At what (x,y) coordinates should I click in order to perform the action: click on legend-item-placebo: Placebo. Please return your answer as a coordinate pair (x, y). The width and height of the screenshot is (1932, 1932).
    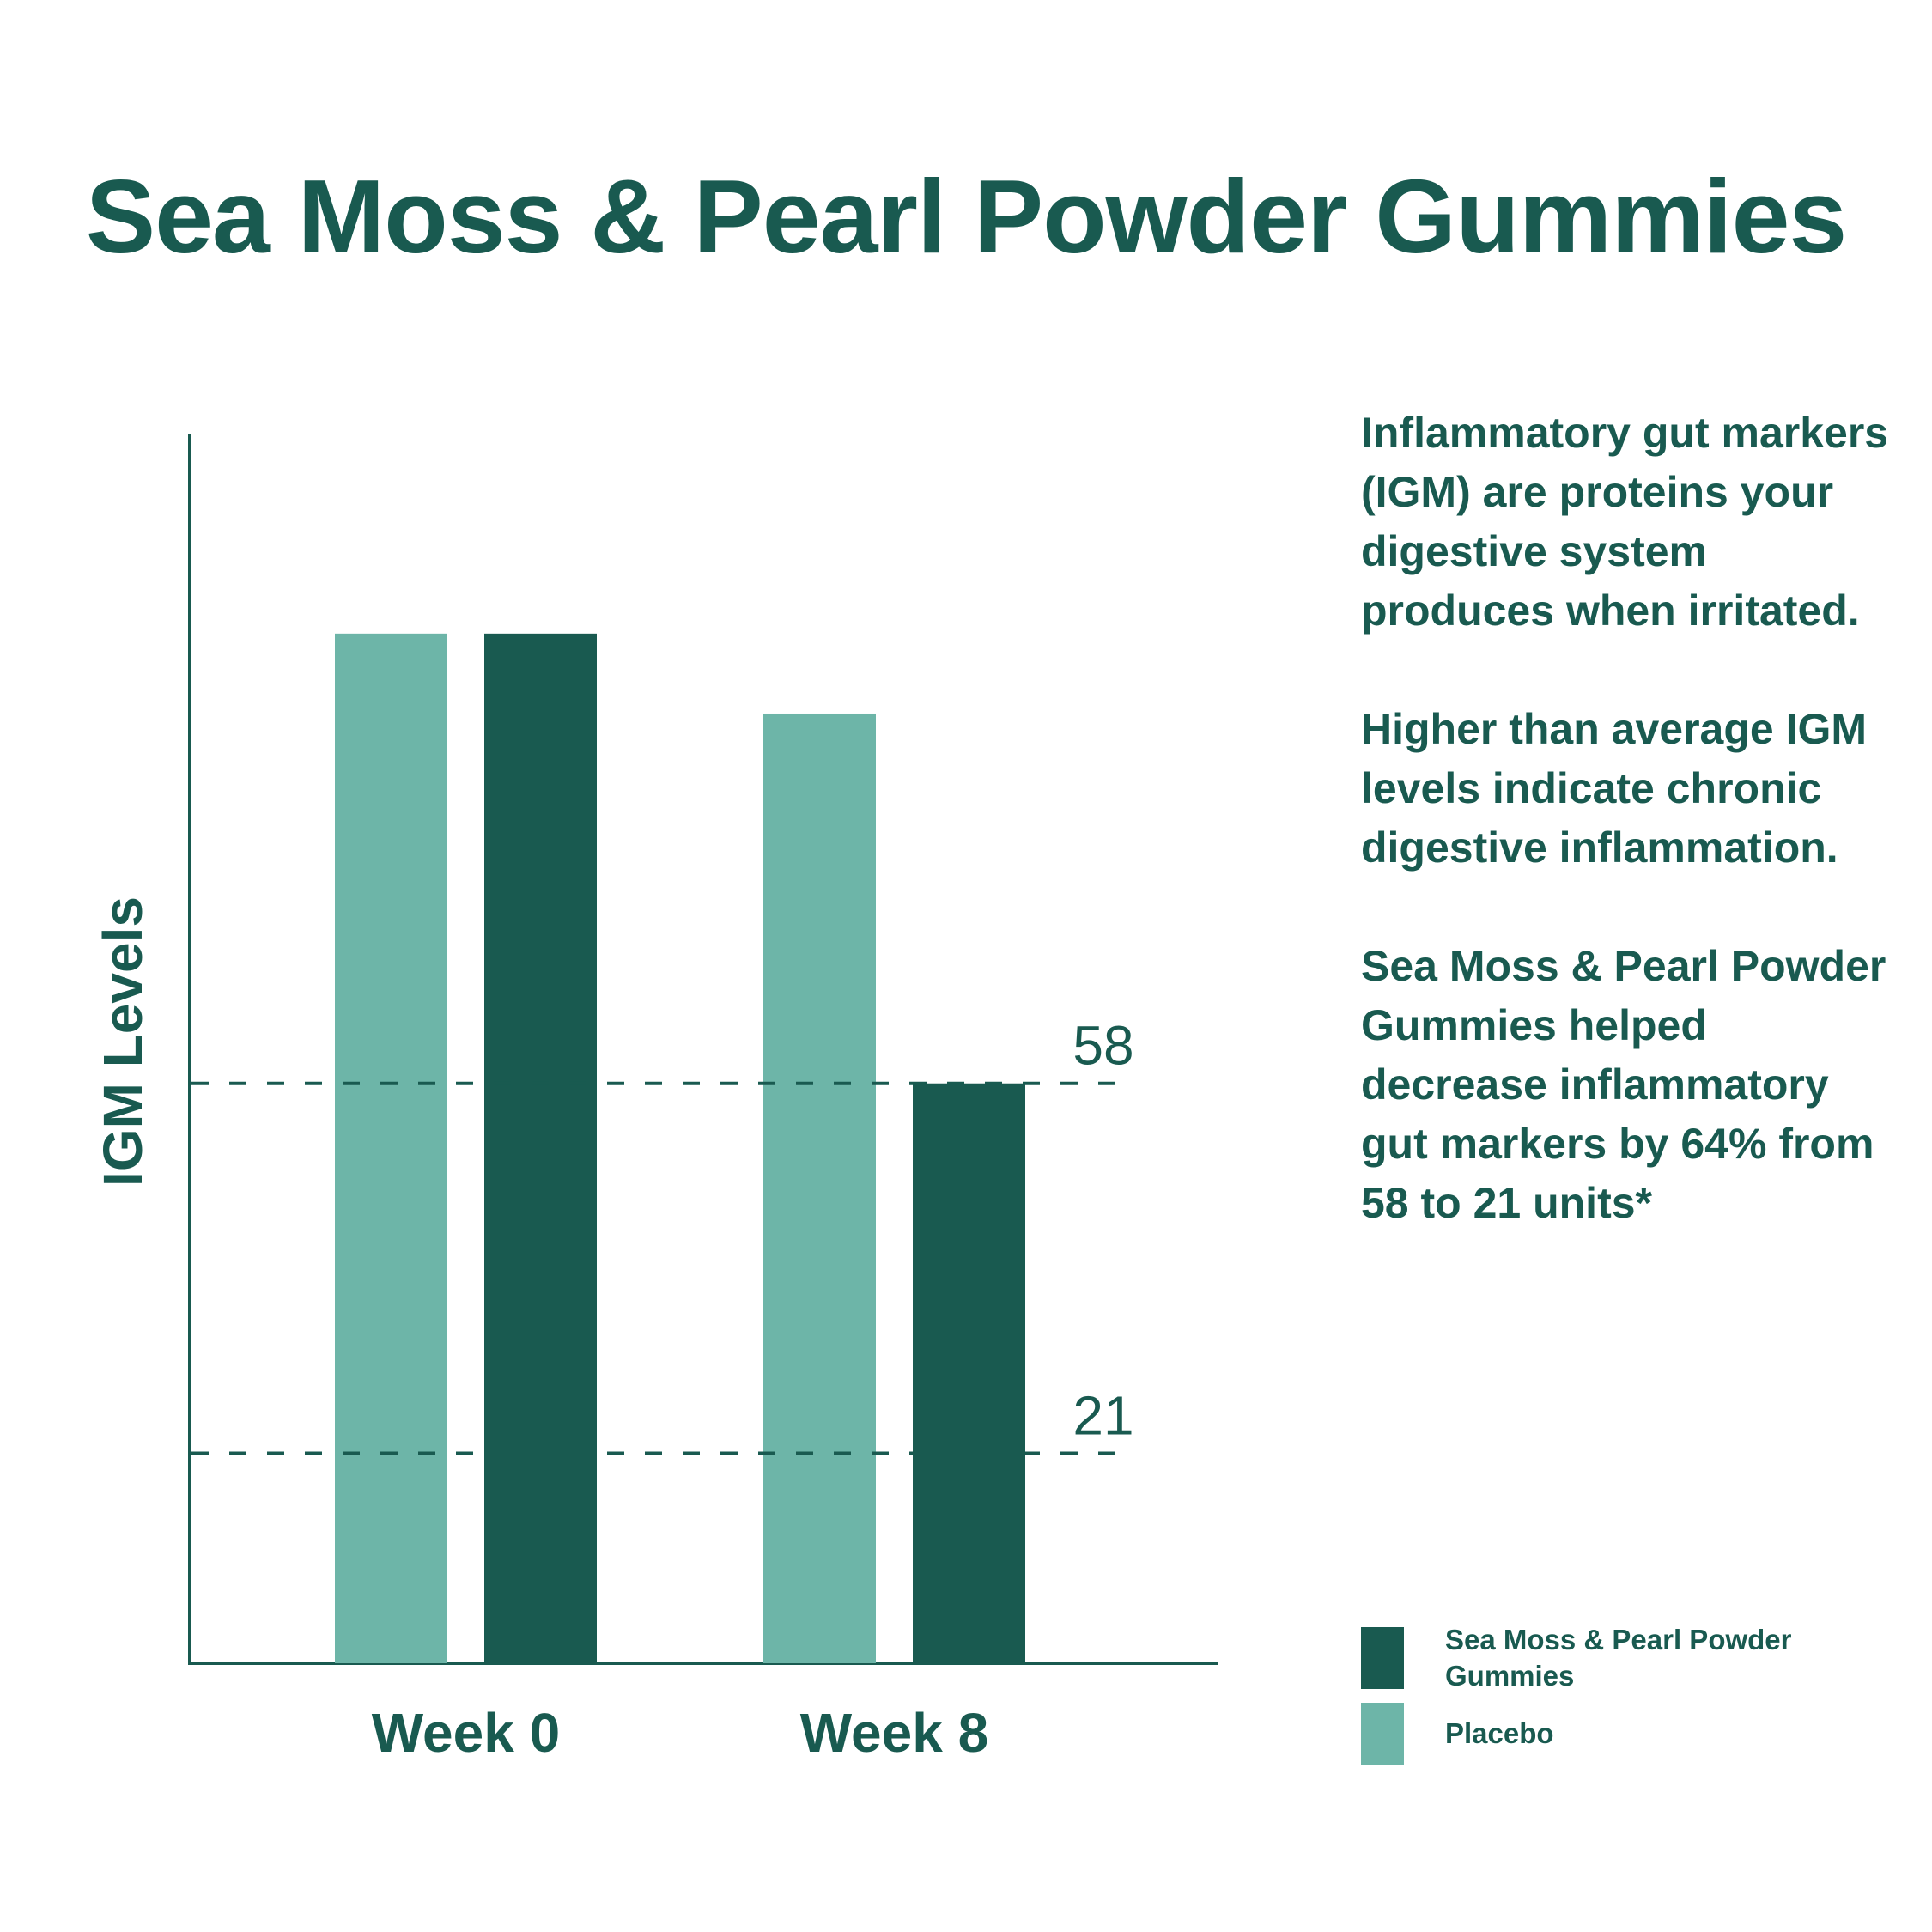
    Looking at the image, I should click on (1619, 1734).